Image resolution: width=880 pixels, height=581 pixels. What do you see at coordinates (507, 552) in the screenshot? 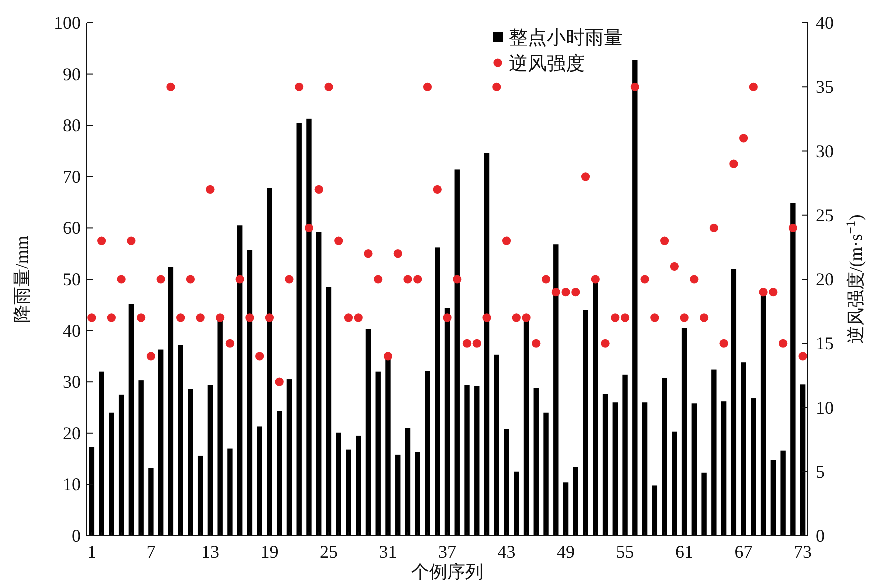
I see `x-tick-label: 43` at bounding box center [507, 552].